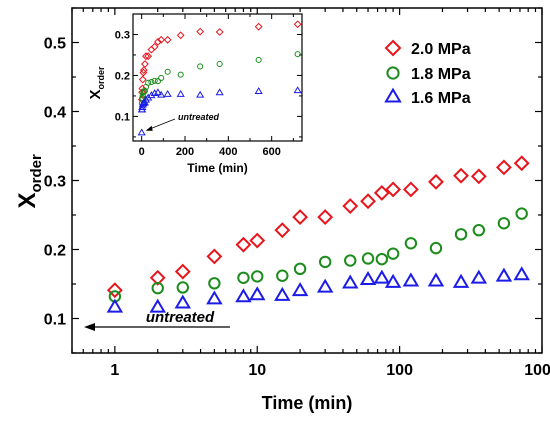 This screenshot has width=550, height=426. Describe the element at coordinates (217, 168) in the screenshot. I see `inset-x-axis-label: Time (min)` at that location.